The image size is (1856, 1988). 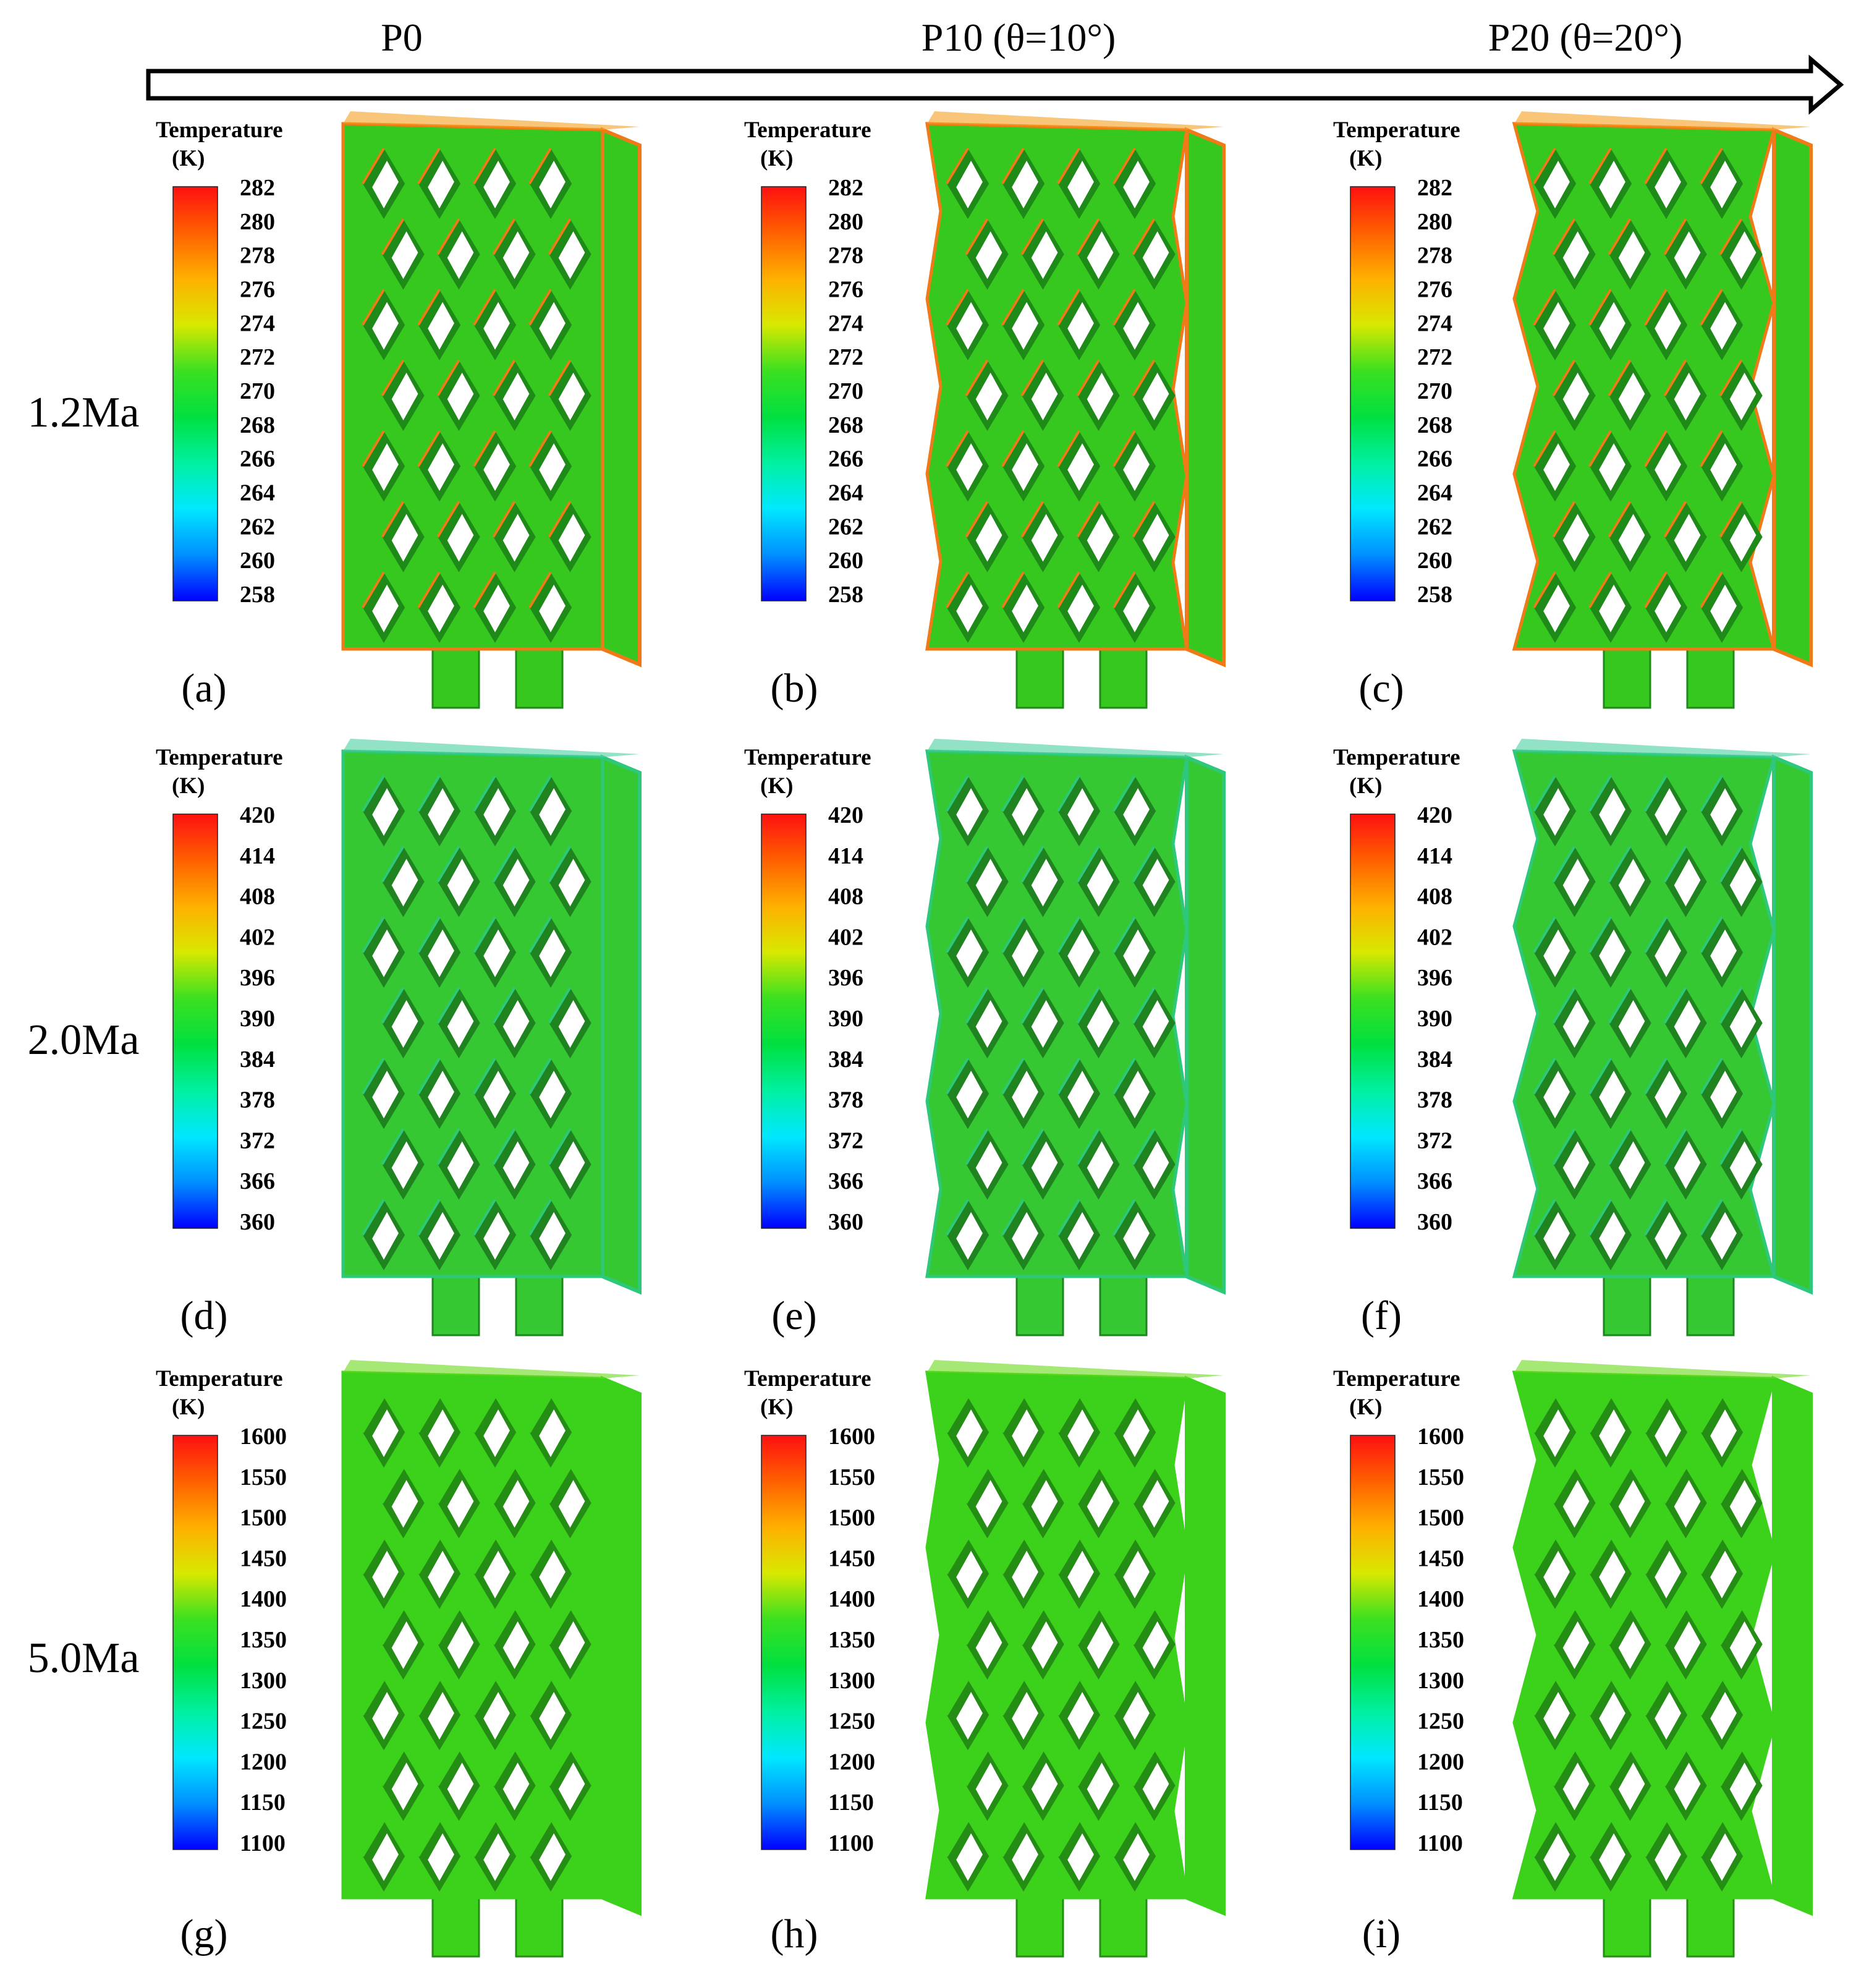 I want to click on colorbar-tick-label: 402, so click(x=845, y=937).